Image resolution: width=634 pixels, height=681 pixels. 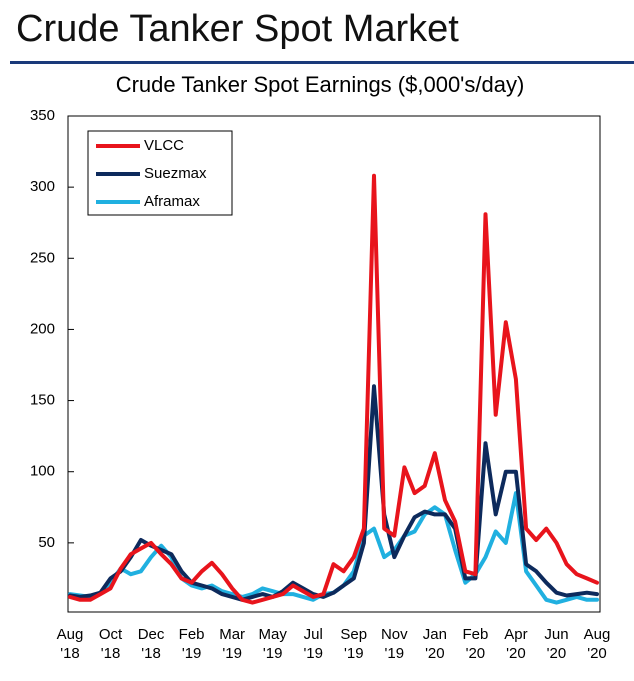 I want to click on x-tick-label: Jan '20, so click(x=434, y=644).